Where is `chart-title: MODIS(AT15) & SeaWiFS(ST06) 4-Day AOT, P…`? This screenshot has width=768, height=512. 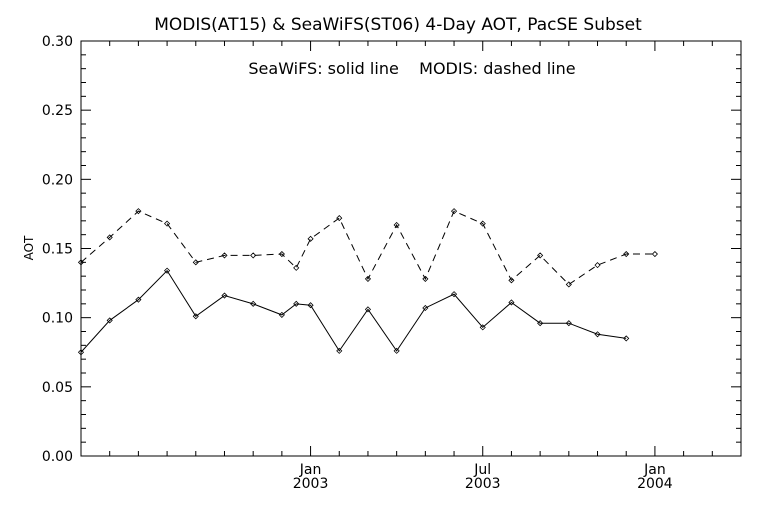 chart-title: MODIS(AT15) & SeaWiFS(ST06) 4-Day AOT, P… is located at coordinates (398, 25).